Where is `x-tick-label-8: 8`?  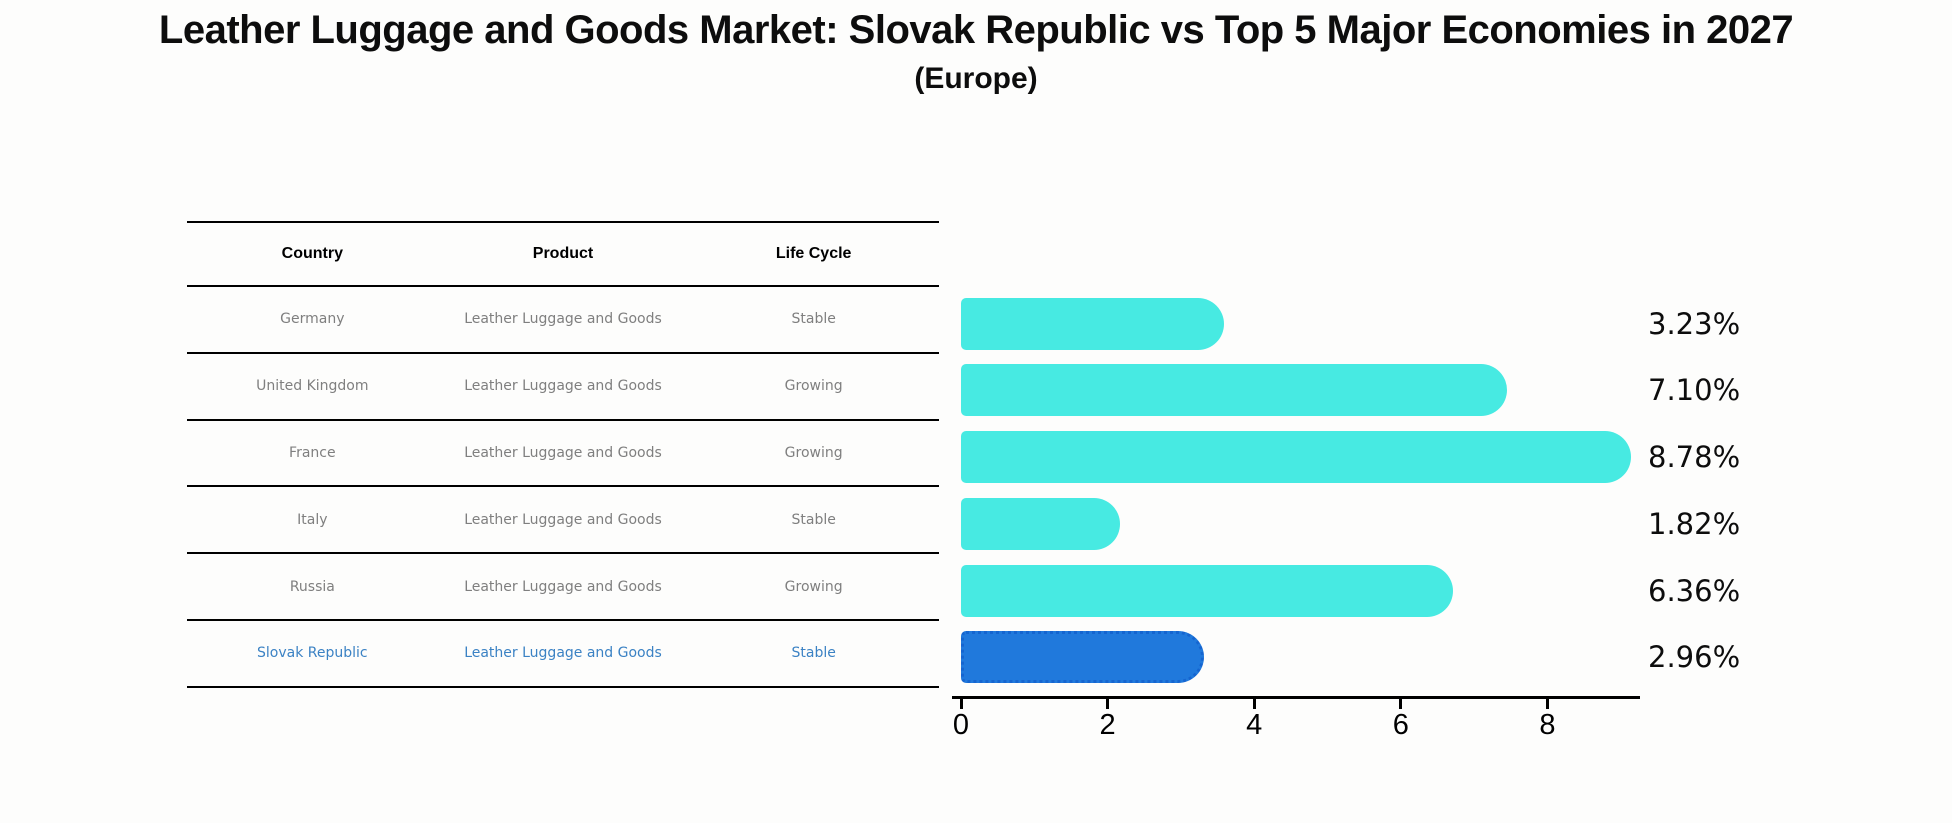
x-tick-label-8: 8 is located at coordinates (1547, 725).